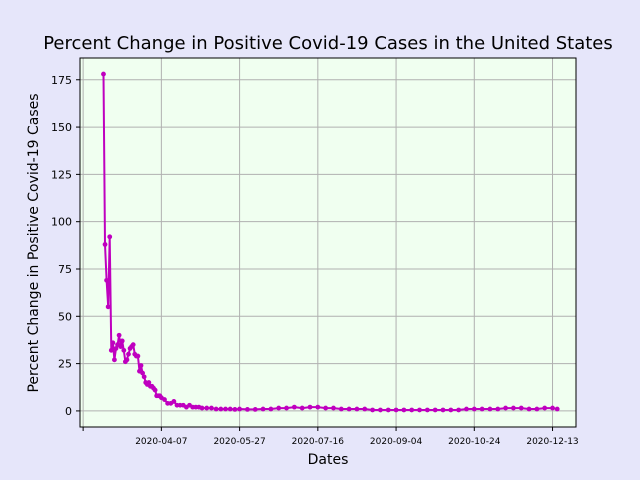  What do you see at coordinates (65, 364) in the screenshot?
I see `y-tick-label: 25` at bounding box center [65, 364].